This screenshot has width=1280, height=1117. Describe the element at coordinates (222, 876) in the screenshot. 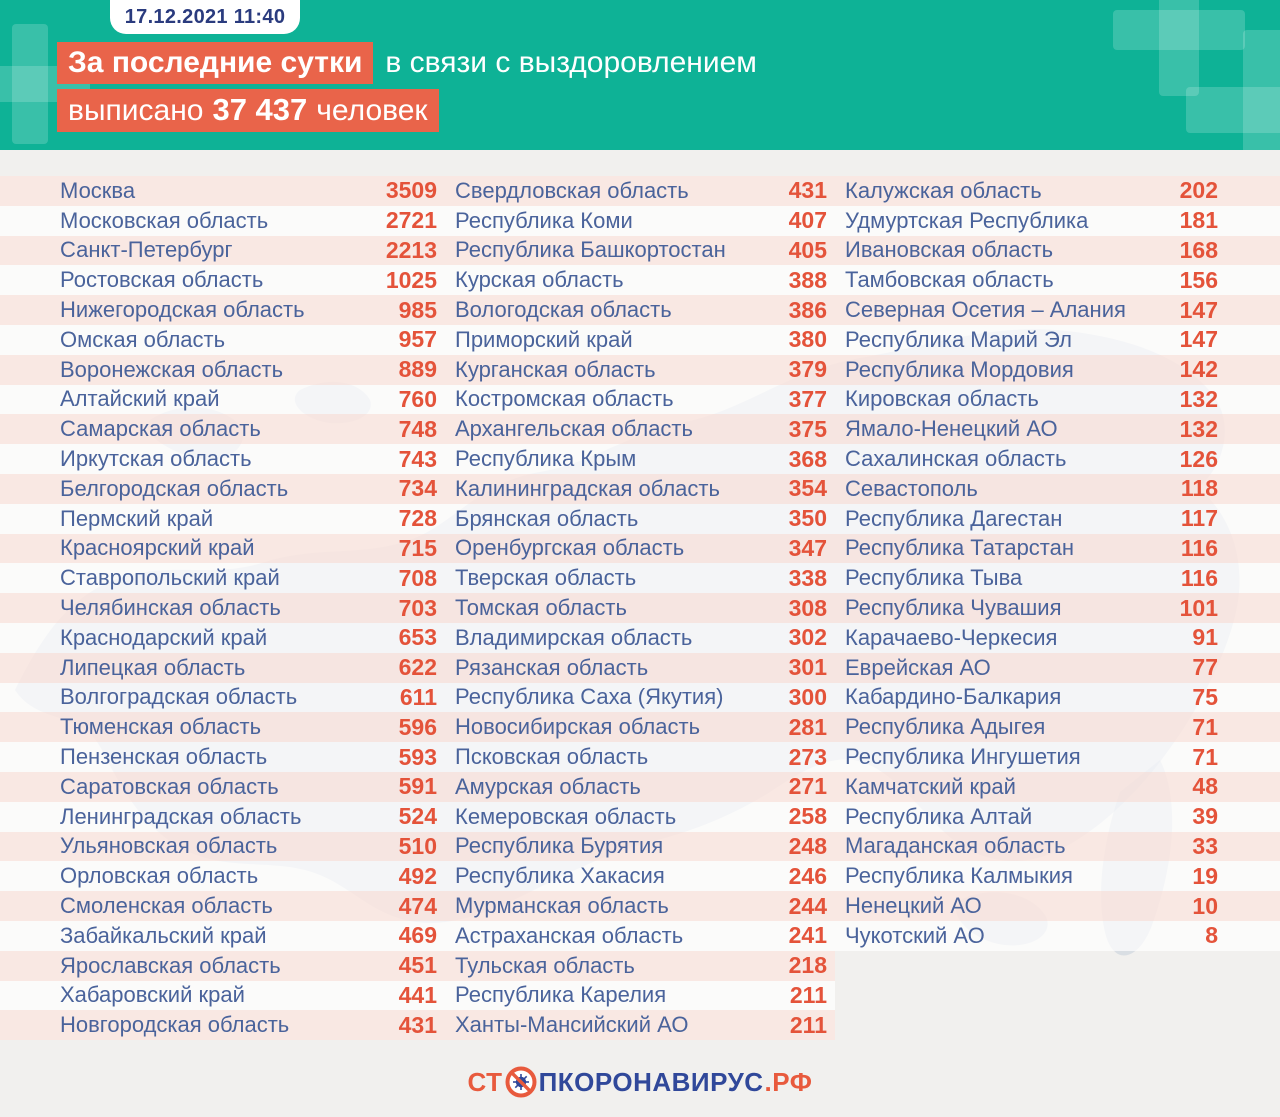

I see `table-cell: Орловская область 492` at that location.